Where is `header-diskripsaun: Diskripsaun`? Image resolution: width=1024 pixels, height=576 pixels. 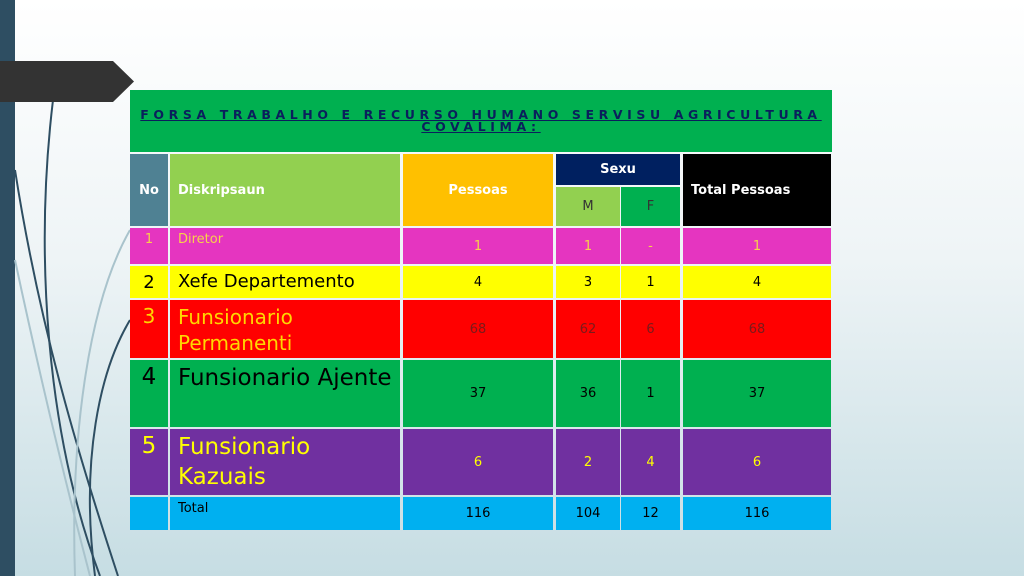
header-diskripsaun: Diskripsaun is located at coordinates (285, 190).